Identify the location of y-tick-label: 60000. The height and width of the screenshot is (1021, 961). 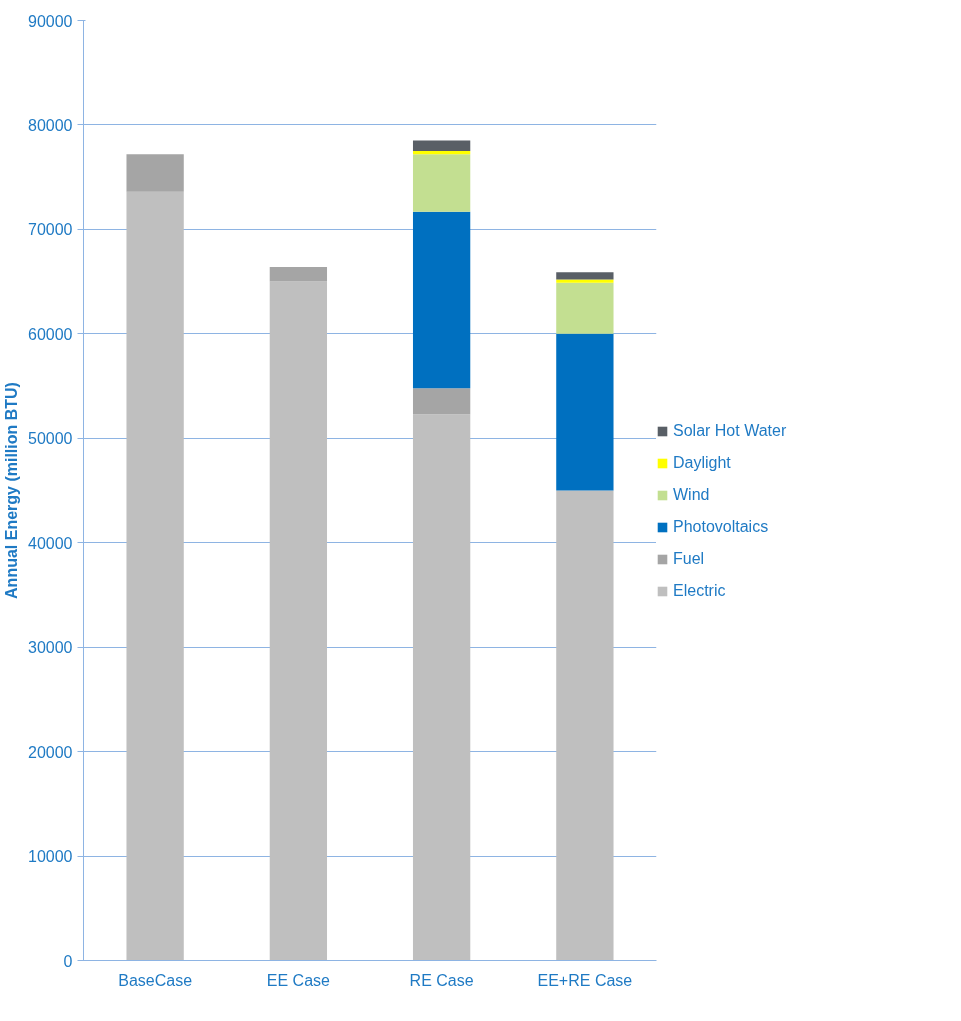
(50, 334).